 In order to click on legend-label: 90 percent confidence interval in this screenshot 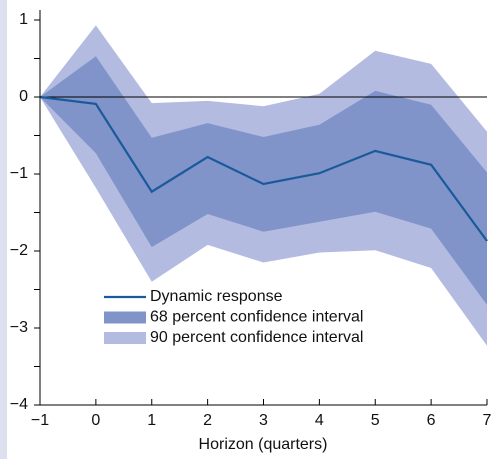, I will do `click(256, 337)`.